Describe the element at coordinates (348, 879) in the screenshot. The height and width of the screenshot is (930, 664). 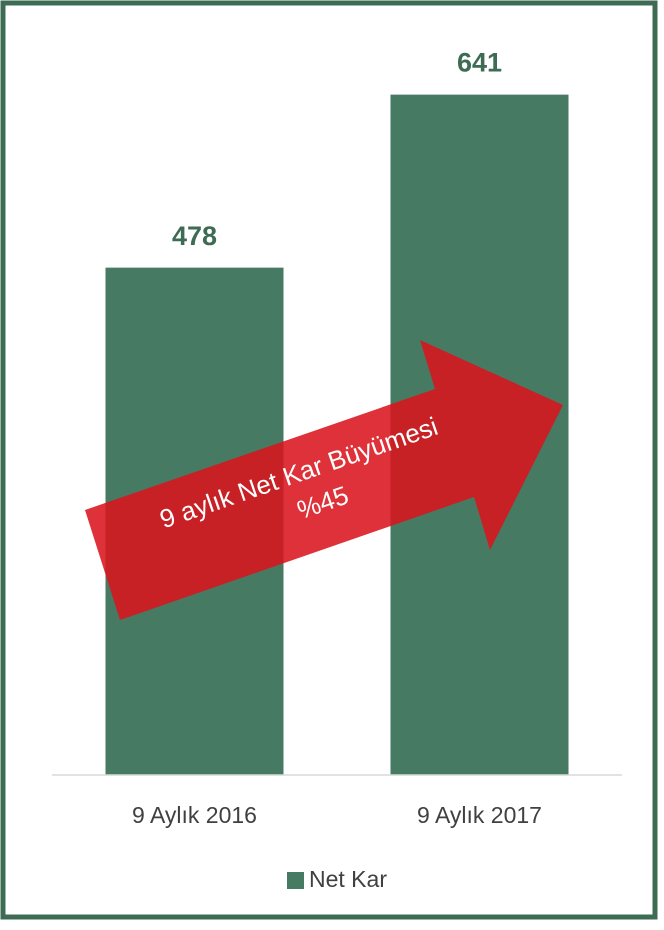
I see `legend-label: Net Kar` at that location.